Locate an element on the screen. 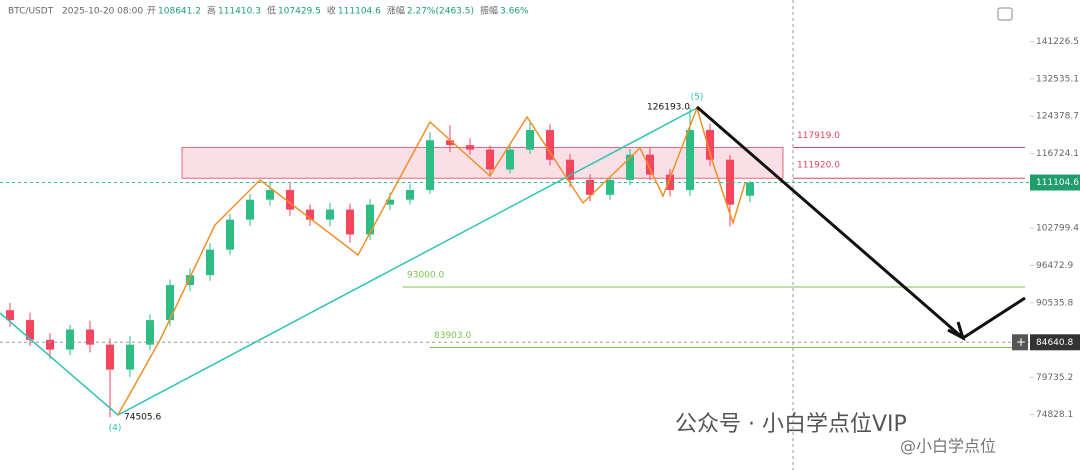 This screenshot has height=470, width=1080. header-label: 低 is located at coordinates (271, 11).